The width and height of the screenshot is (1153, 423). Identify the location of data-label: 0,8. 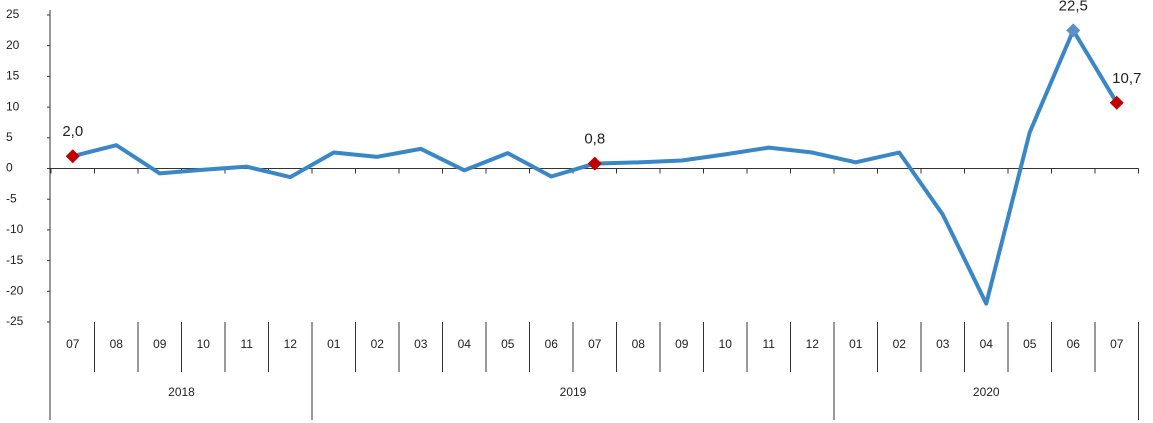
(594, 139).